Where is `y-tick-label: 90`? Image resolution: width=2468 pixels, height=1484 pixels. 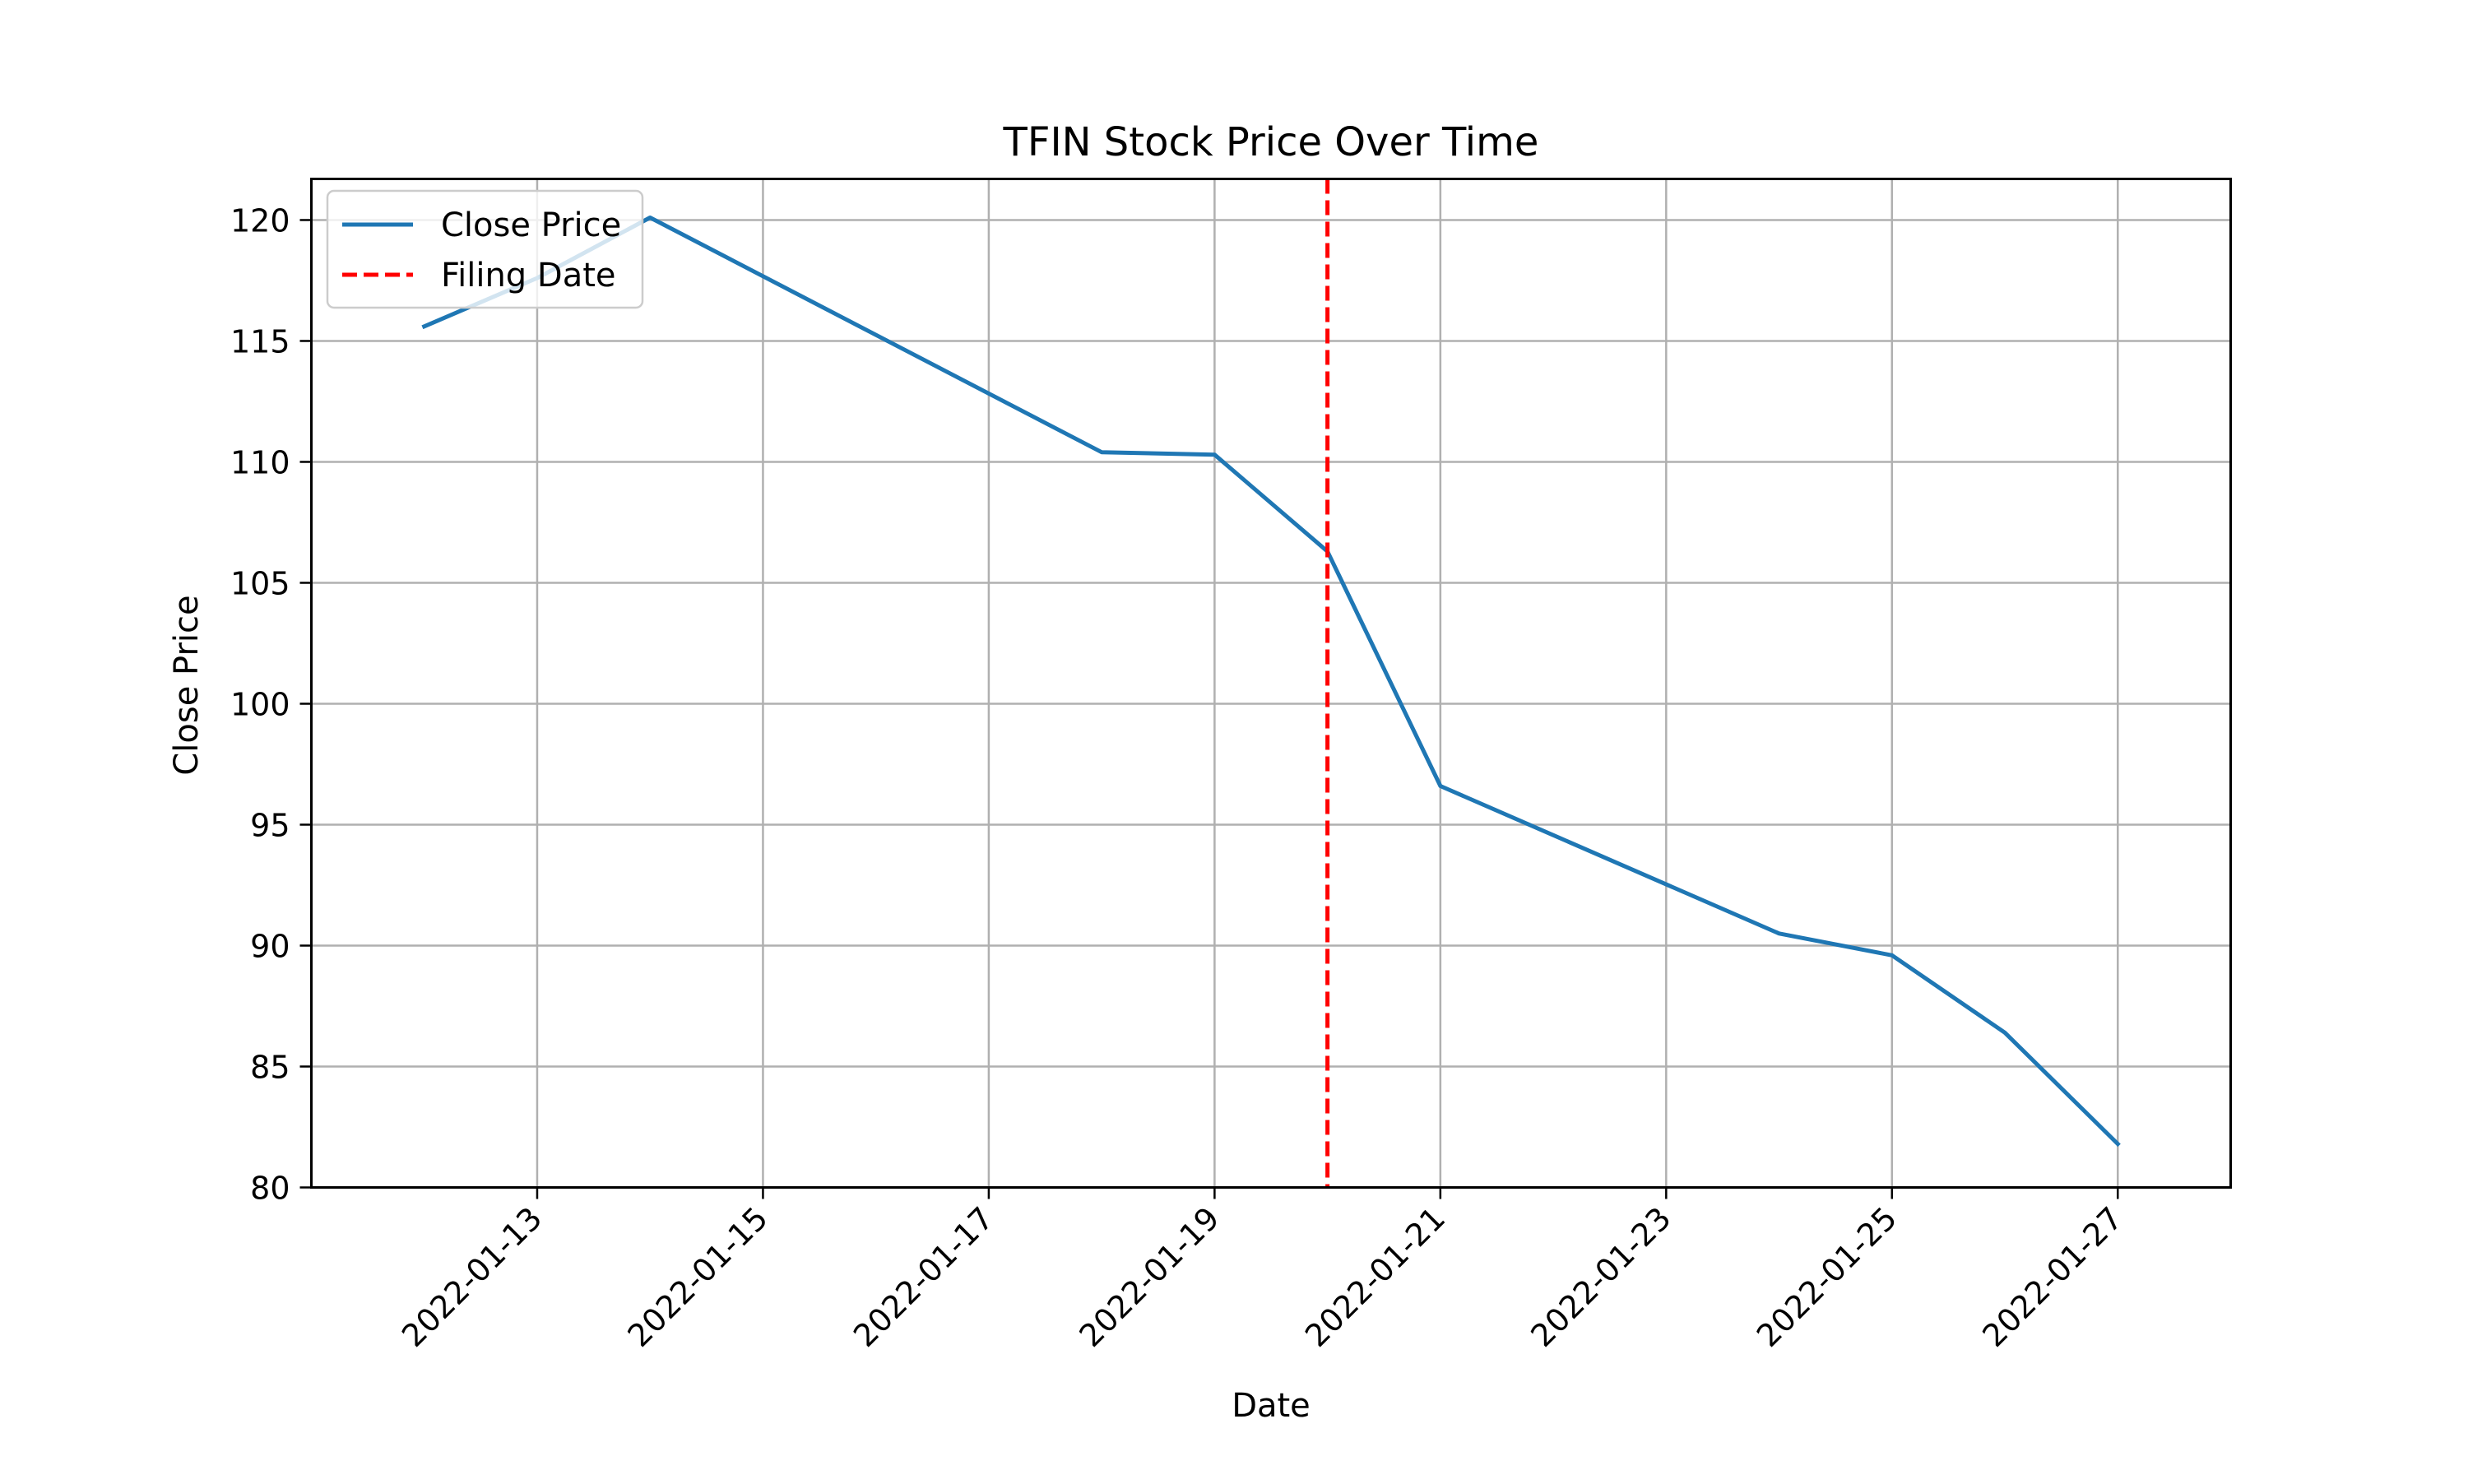
y-tick-label: 90 is located at coordinates (270, 946).